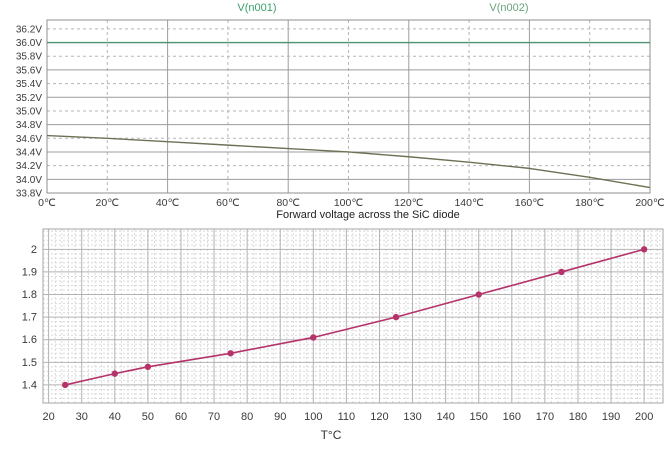 This screenshot has width=669, height=453. I want to click on x-tick-label: 190, so click(611, 417).